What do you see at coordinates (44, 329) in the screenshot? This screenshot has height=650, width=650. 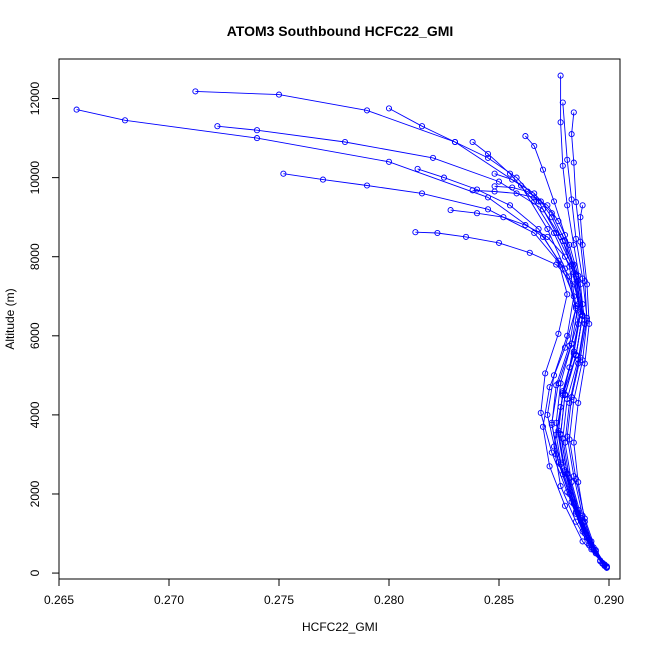 I see `y-axis: 0 2000 4000 6000 8000 10000 12000` at bounding box center [44, 329].